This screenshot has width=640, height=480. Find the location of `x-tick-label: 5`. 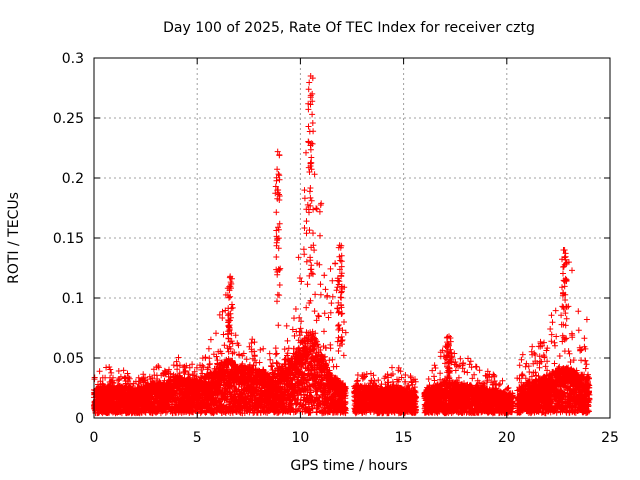

x-tick-label: 5 is located at coordinates (197, 438).